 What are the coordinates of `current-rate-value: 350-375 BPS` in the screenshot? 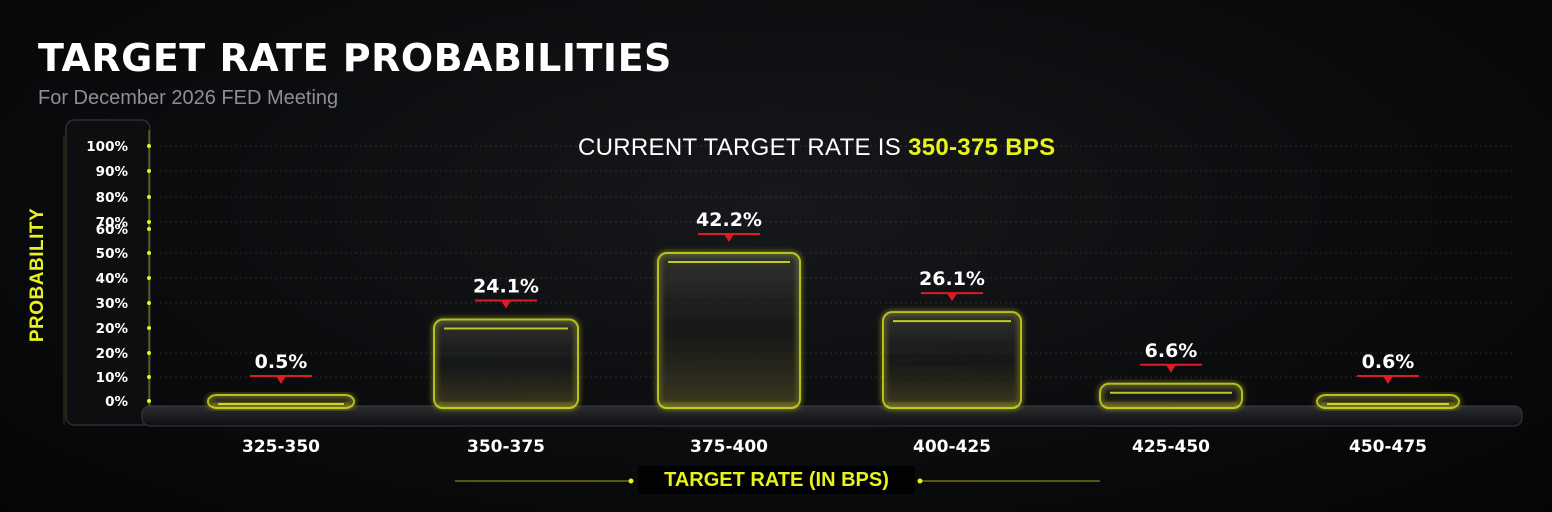 It's located at (982, 147).